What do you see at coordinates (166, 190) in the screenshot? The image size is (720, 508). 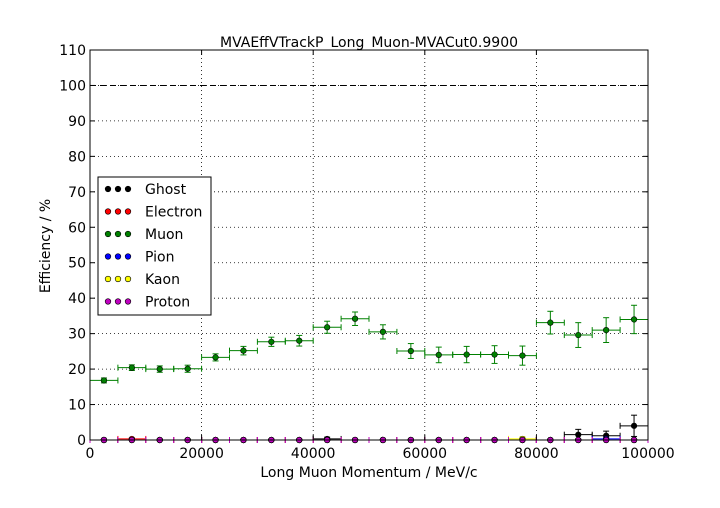 I see `legend-label: Ghost` at bounding box center [166, 190].